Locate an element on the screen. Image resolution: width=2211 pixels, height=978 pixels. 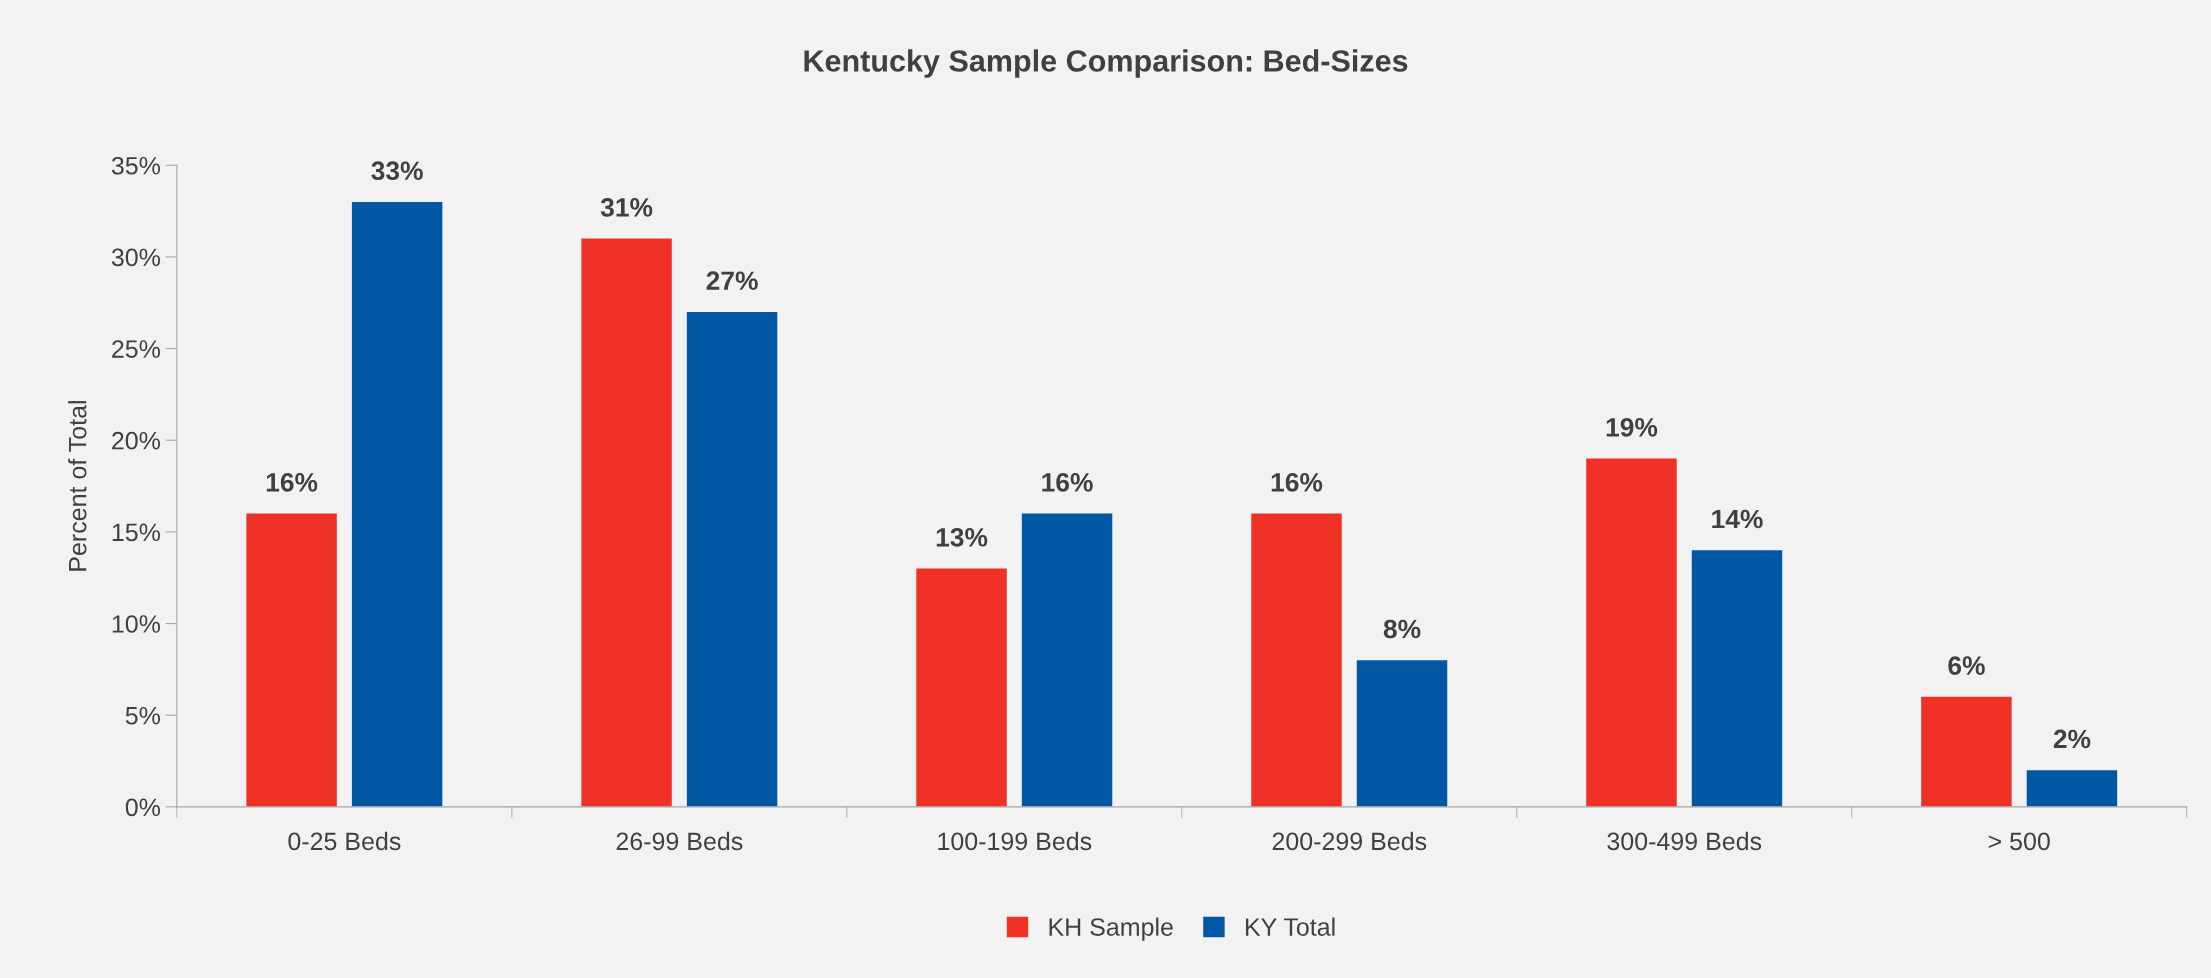
y-tick-label: 0% is located at coordinates (143, 807).